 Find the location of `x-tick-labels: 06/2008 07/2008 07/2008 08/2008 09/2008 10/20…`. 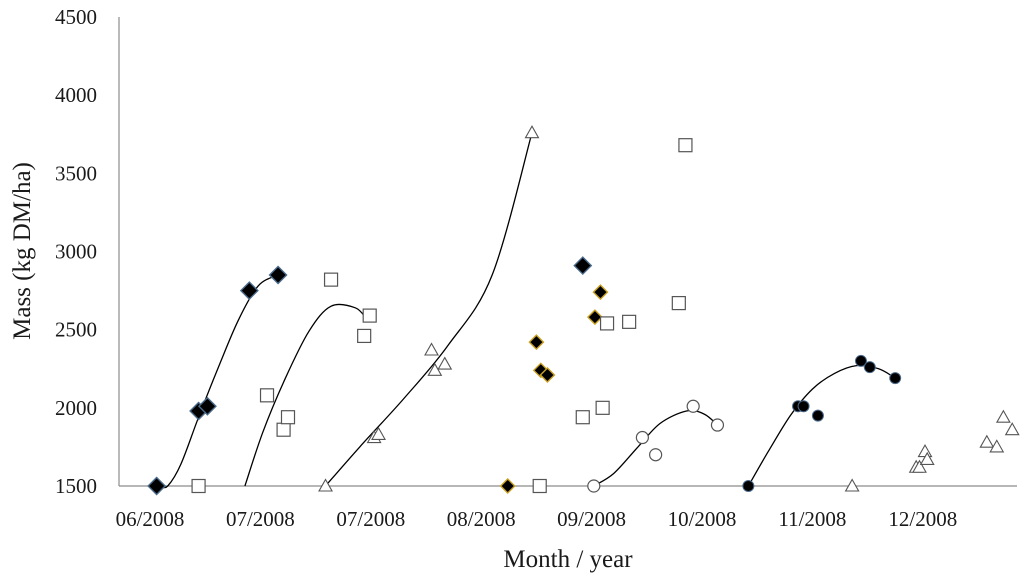

x-tick-labels: 06/2008 07/2008 07/2008 08/2008 09/2008 10/20… is located at coordinates (537, 519).